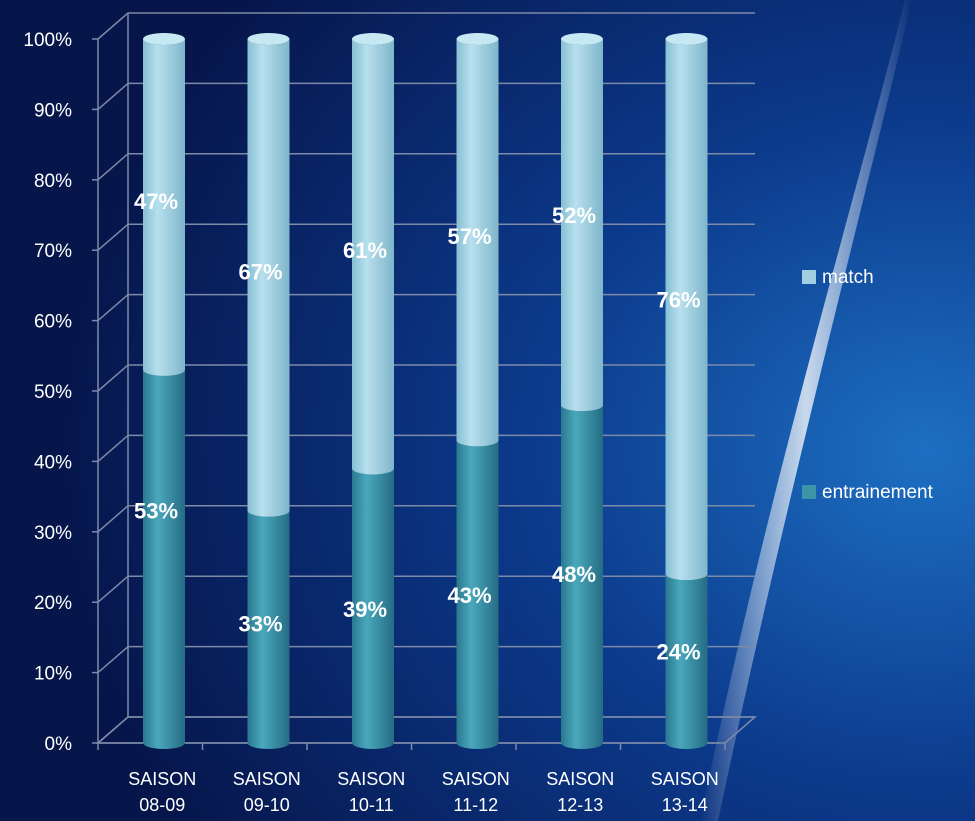 The width and height of the screenshot is (975, 821). Describe the element at coordinates (53, 533) in the screenshot. I see `y-tick-label: 30%` at that location.